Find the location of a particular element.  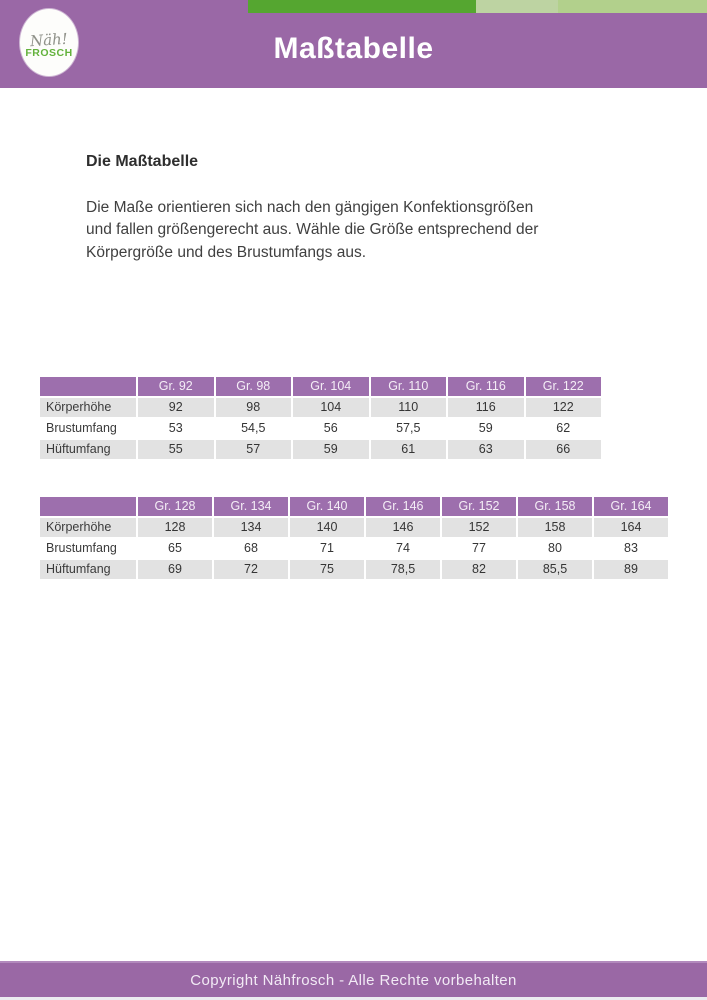

table-value-cell: 158 is located at coordinates (555, 527).